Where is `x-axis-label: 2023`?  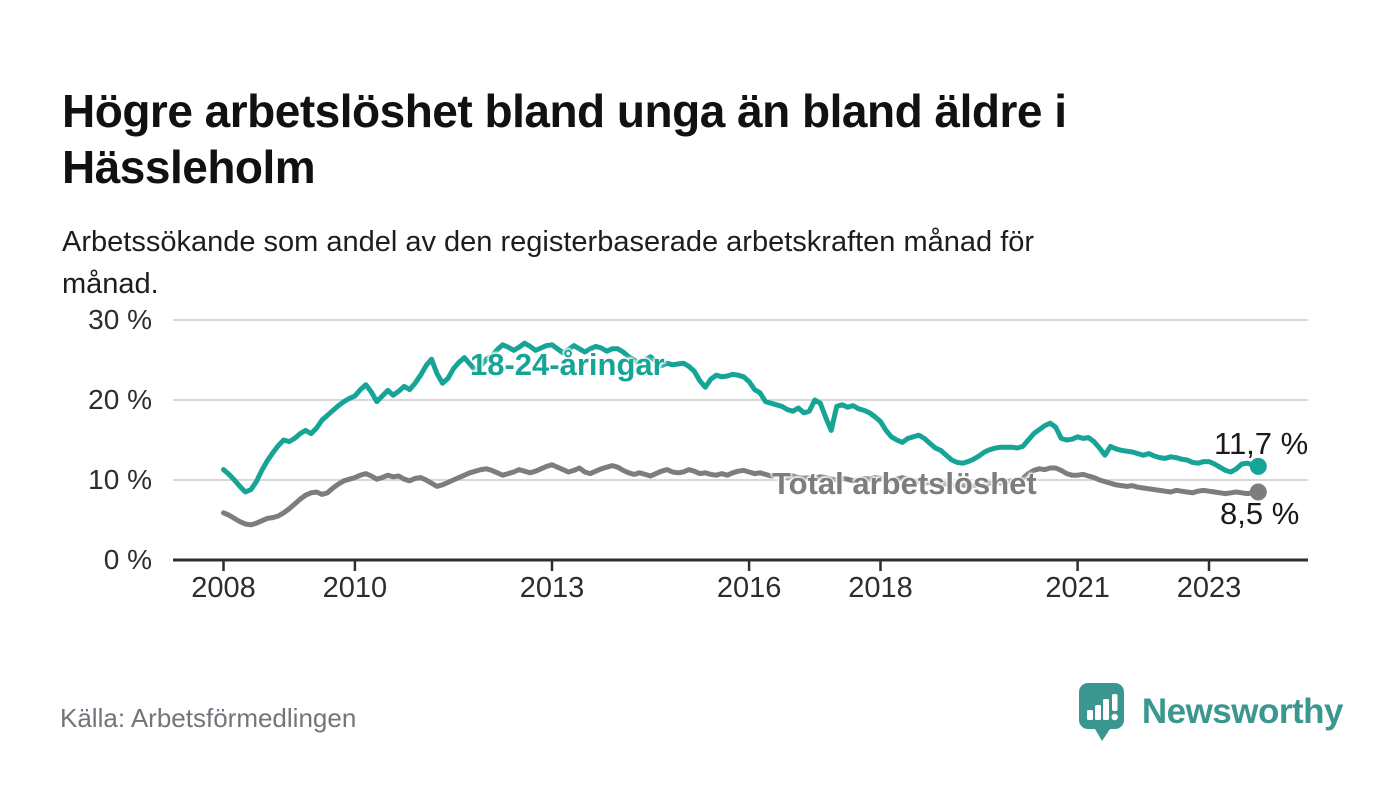 x-axis-label: 2023 is located at coordinates (1209, 588).